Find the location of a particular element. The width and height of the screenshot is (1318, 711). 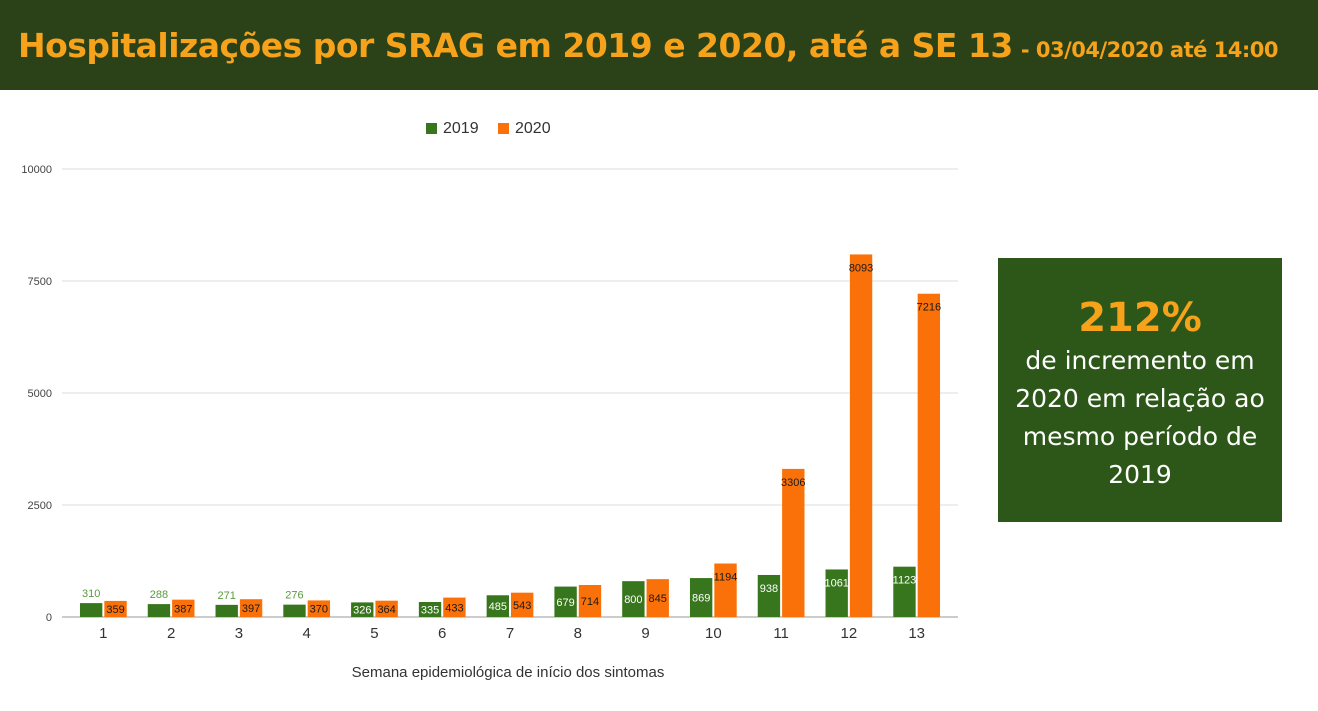

x-tick-label: 2 is located at coordinates (171, 633).